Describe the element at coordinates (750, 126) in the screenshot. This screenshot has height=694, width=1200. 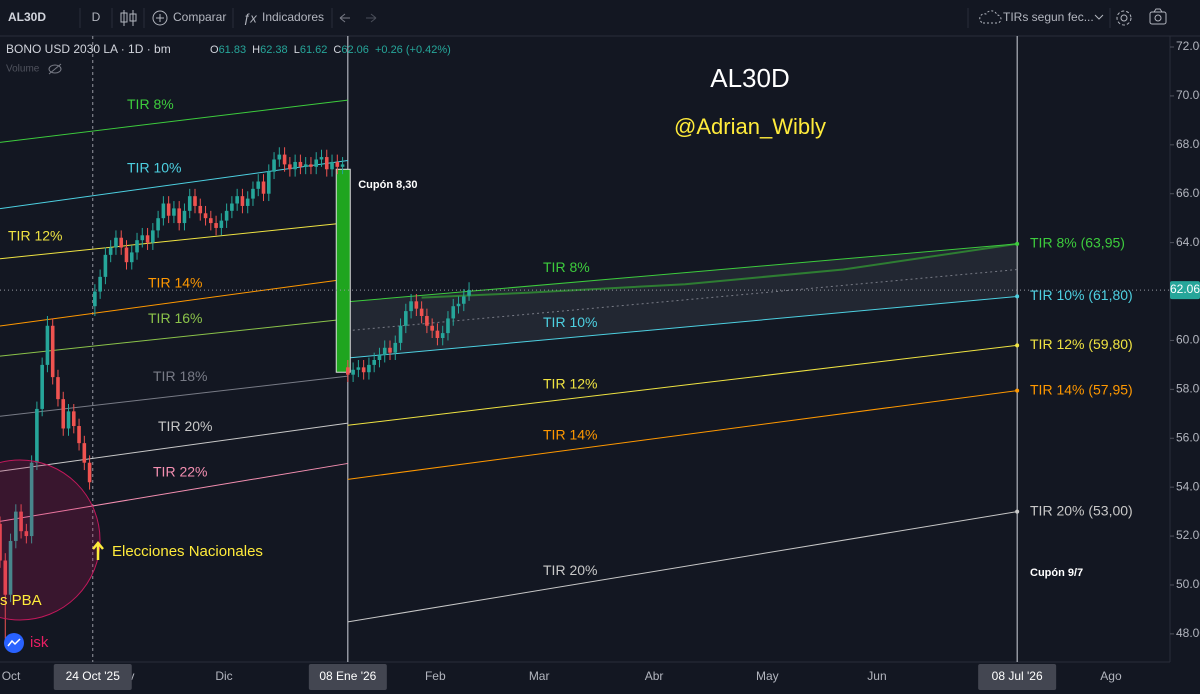
I see `chart-subtitle: @Adrian_Wibly` at that location.